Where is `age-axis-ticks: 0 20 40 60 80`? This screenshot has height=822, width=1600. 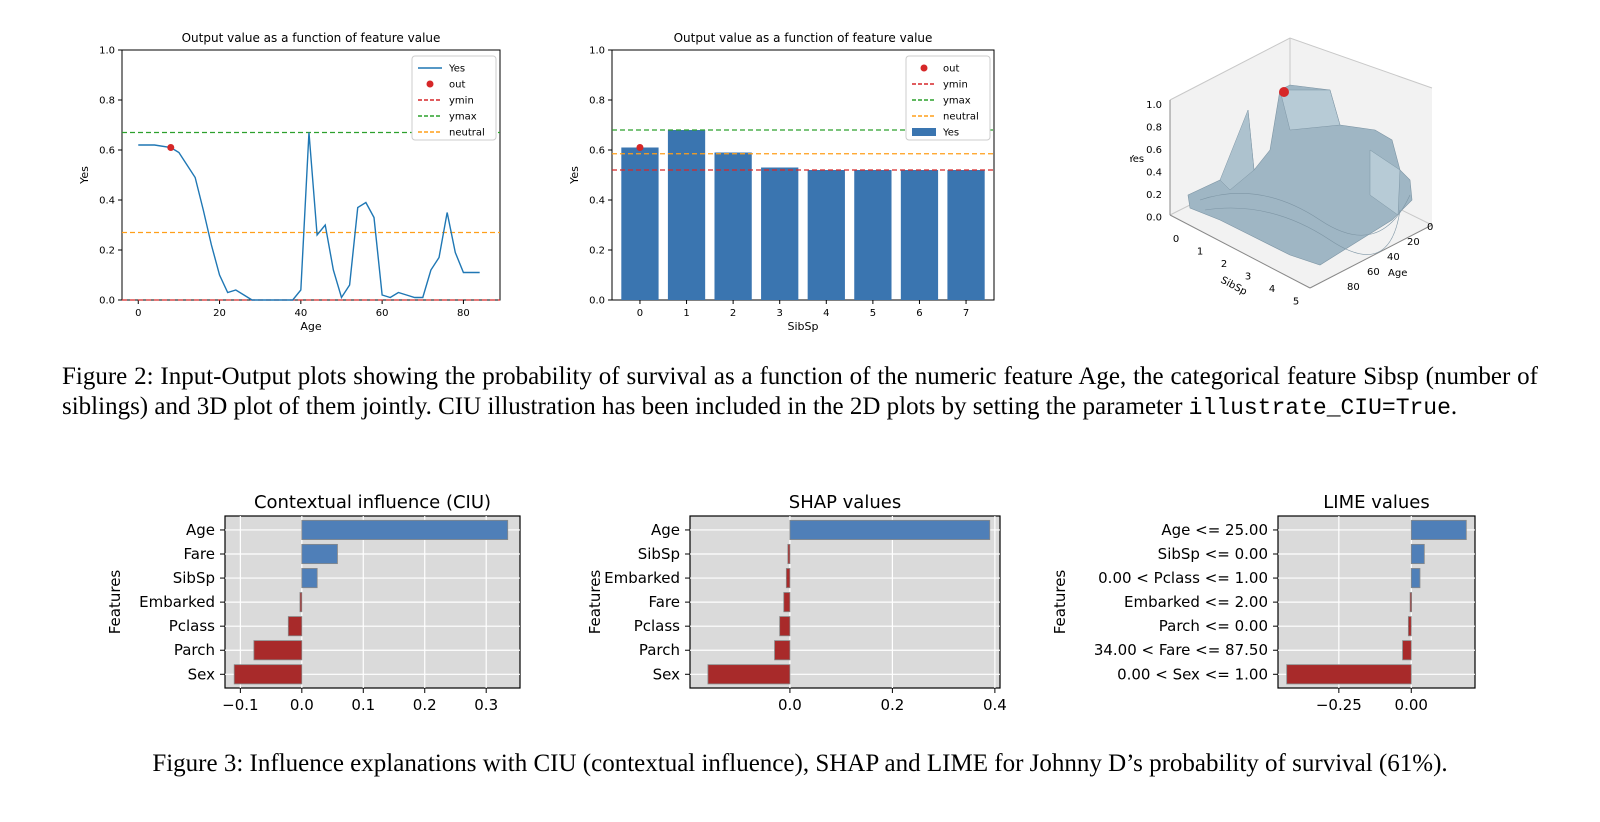 age-axis-ticks: 0 20 40 60 80 is located at coordinates (1390, 257).